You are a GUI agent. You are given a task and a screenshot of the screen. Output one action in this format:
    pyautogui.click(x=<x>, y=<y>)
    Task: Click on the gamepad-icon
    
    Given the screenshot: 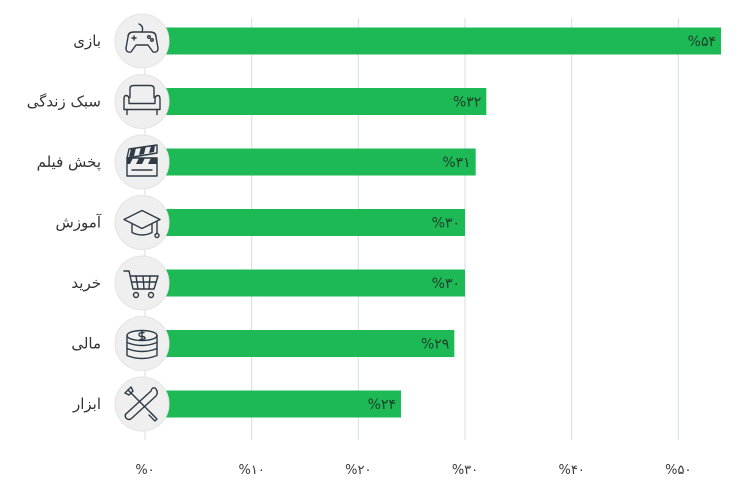 What is the action you would take?
    pyautogui.click(x=142, y=41)
    